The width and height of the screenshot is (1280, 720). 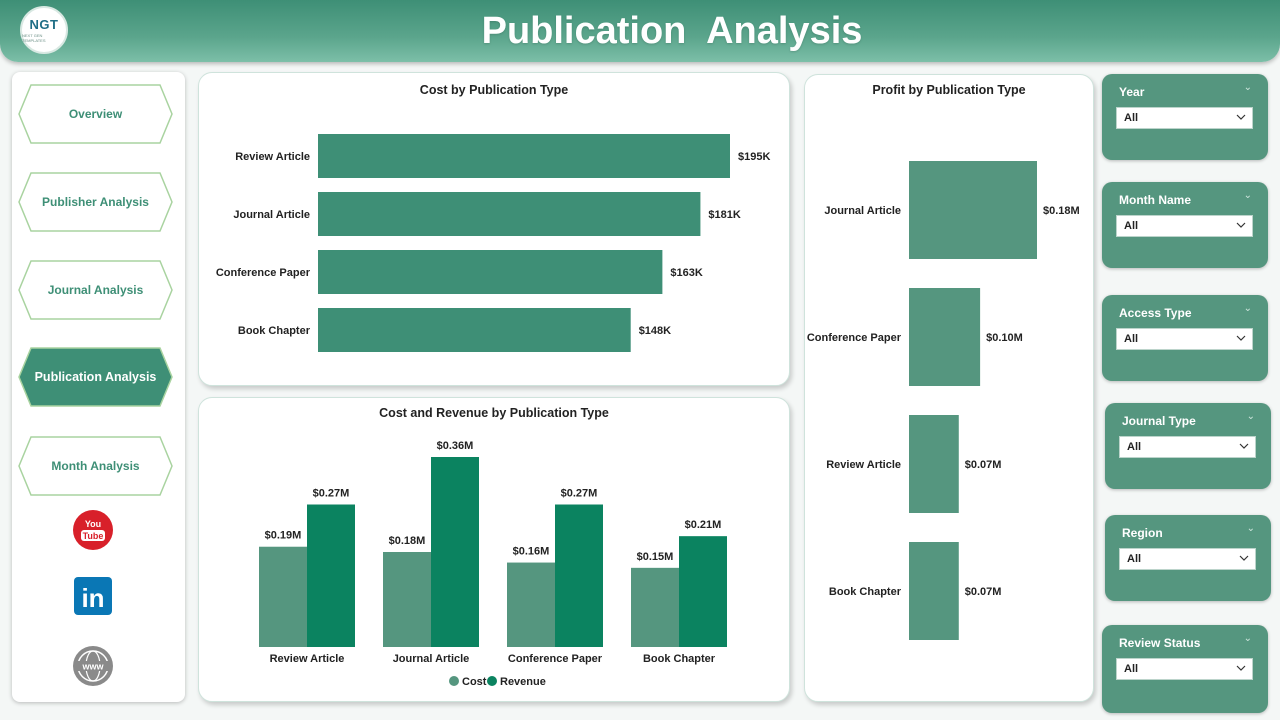 What do you see at coordinates (1004, 338) in the screenshot?
I see `data-label: $0.10M` at bounding box center [1004, 338].